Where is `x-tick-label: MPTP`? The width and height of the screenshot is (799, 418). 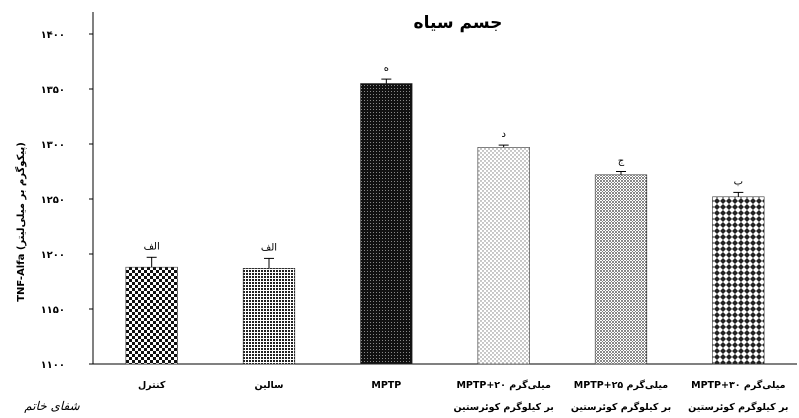 x-tick-label: MPTP is located at coordinates (386, 385).